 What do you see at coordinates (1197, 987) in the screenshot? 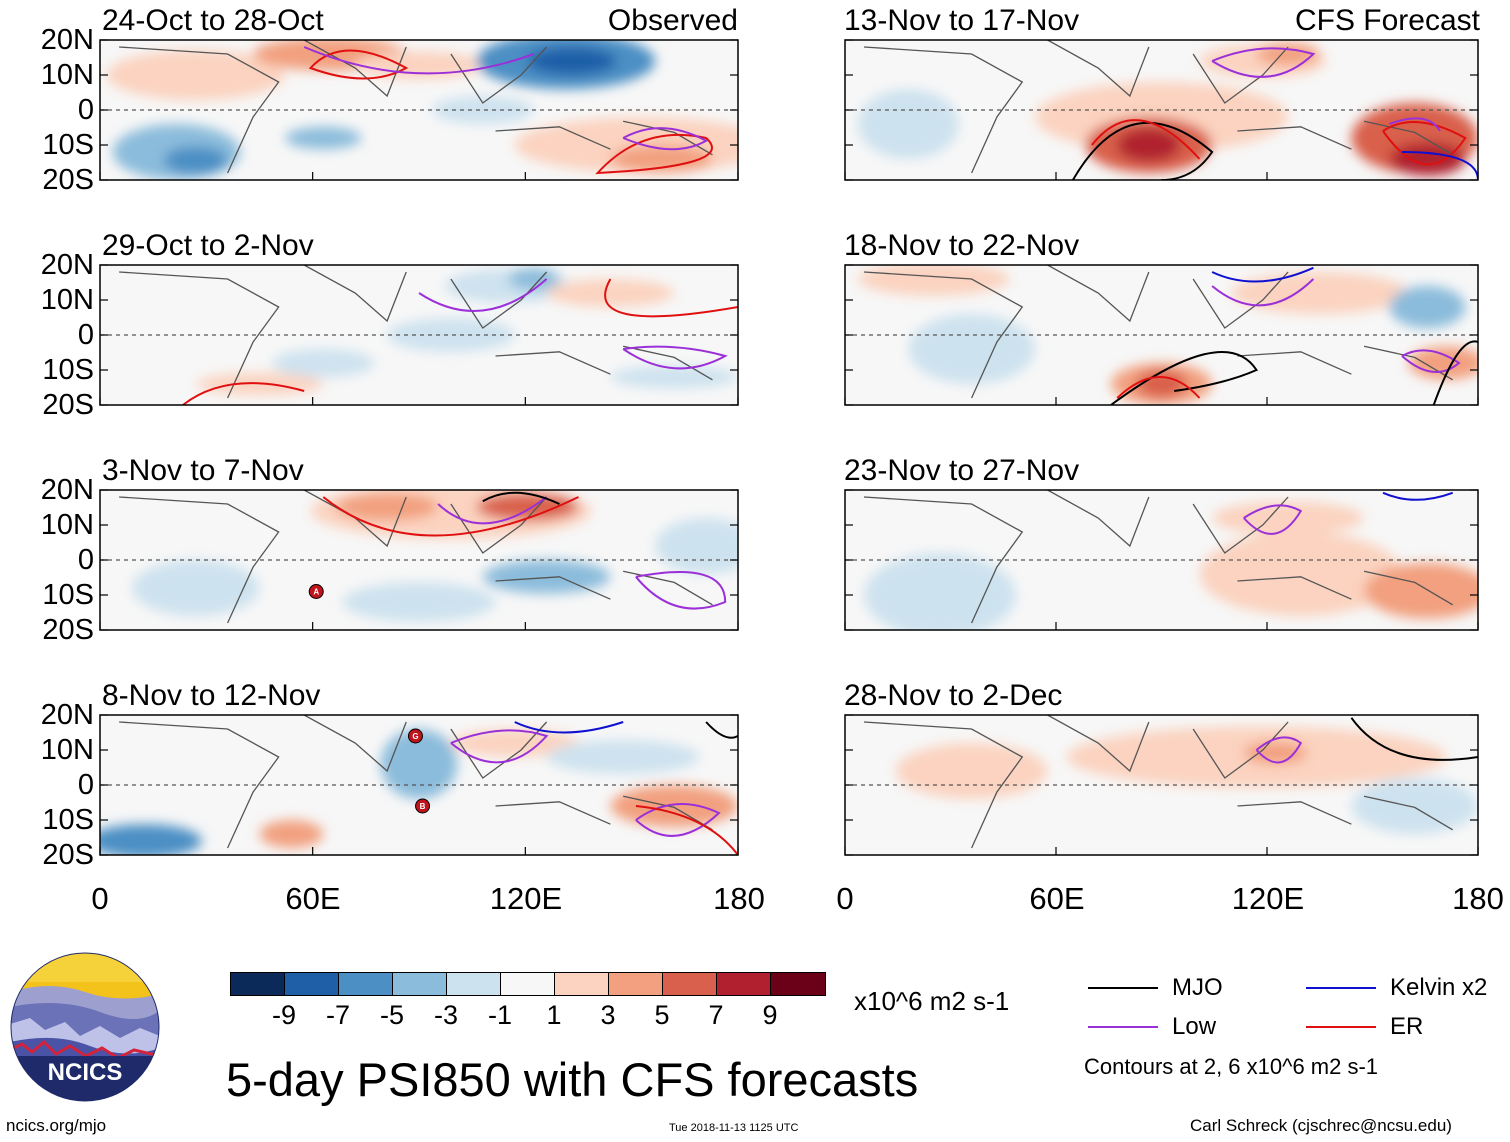
I see `legend-label-mjo: MJO` at bounding box center [1197, 987].